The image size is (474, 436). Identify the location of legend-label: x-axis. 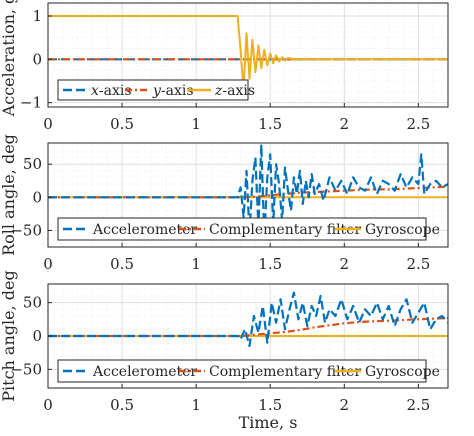
(111, 91).